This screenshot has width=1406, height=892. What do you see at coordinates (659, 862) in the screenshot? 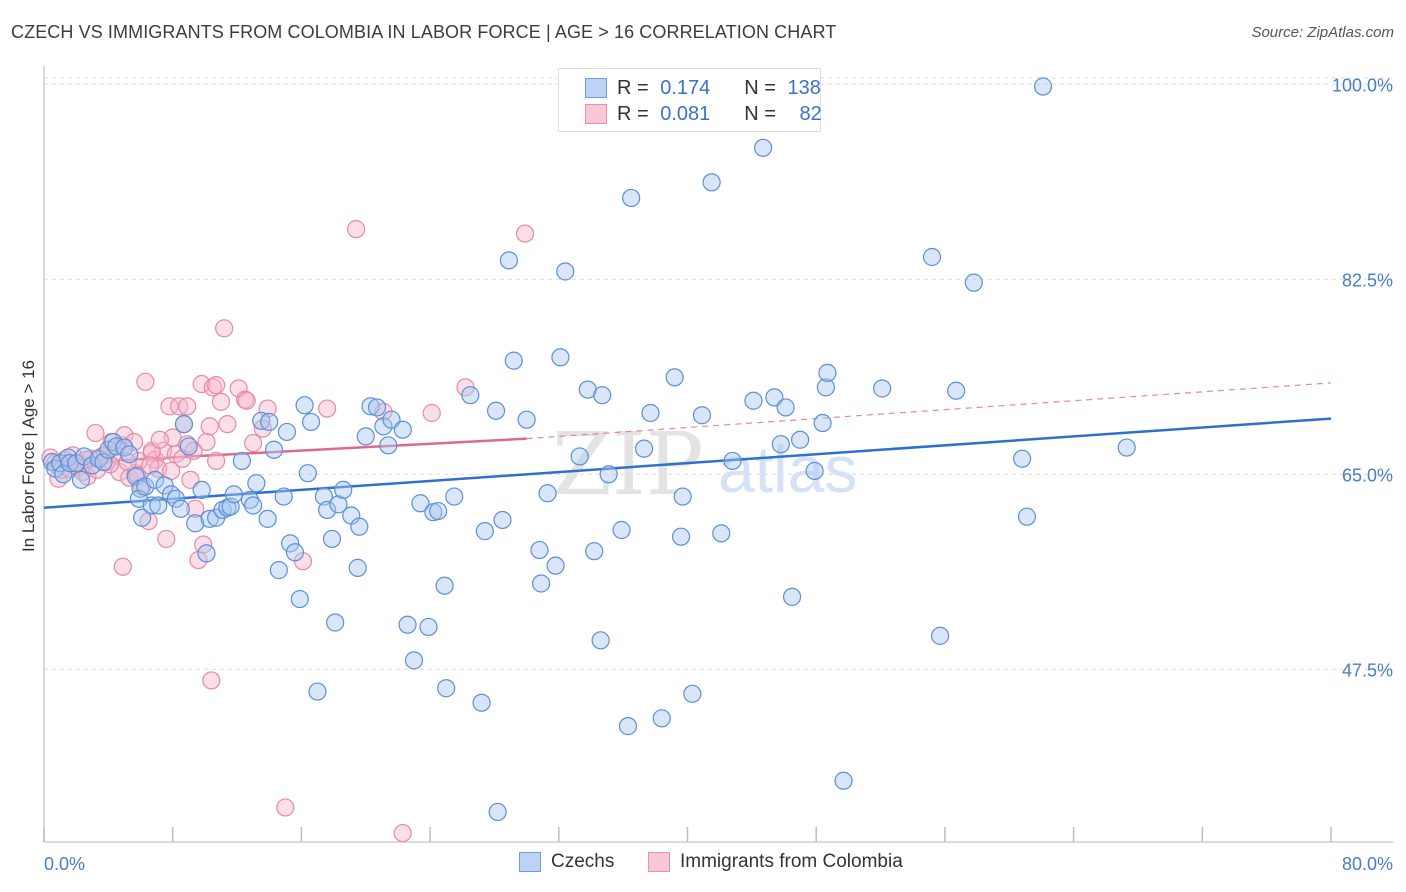
I see `colombia-legend-swatch` at bounding box center [659, 862].